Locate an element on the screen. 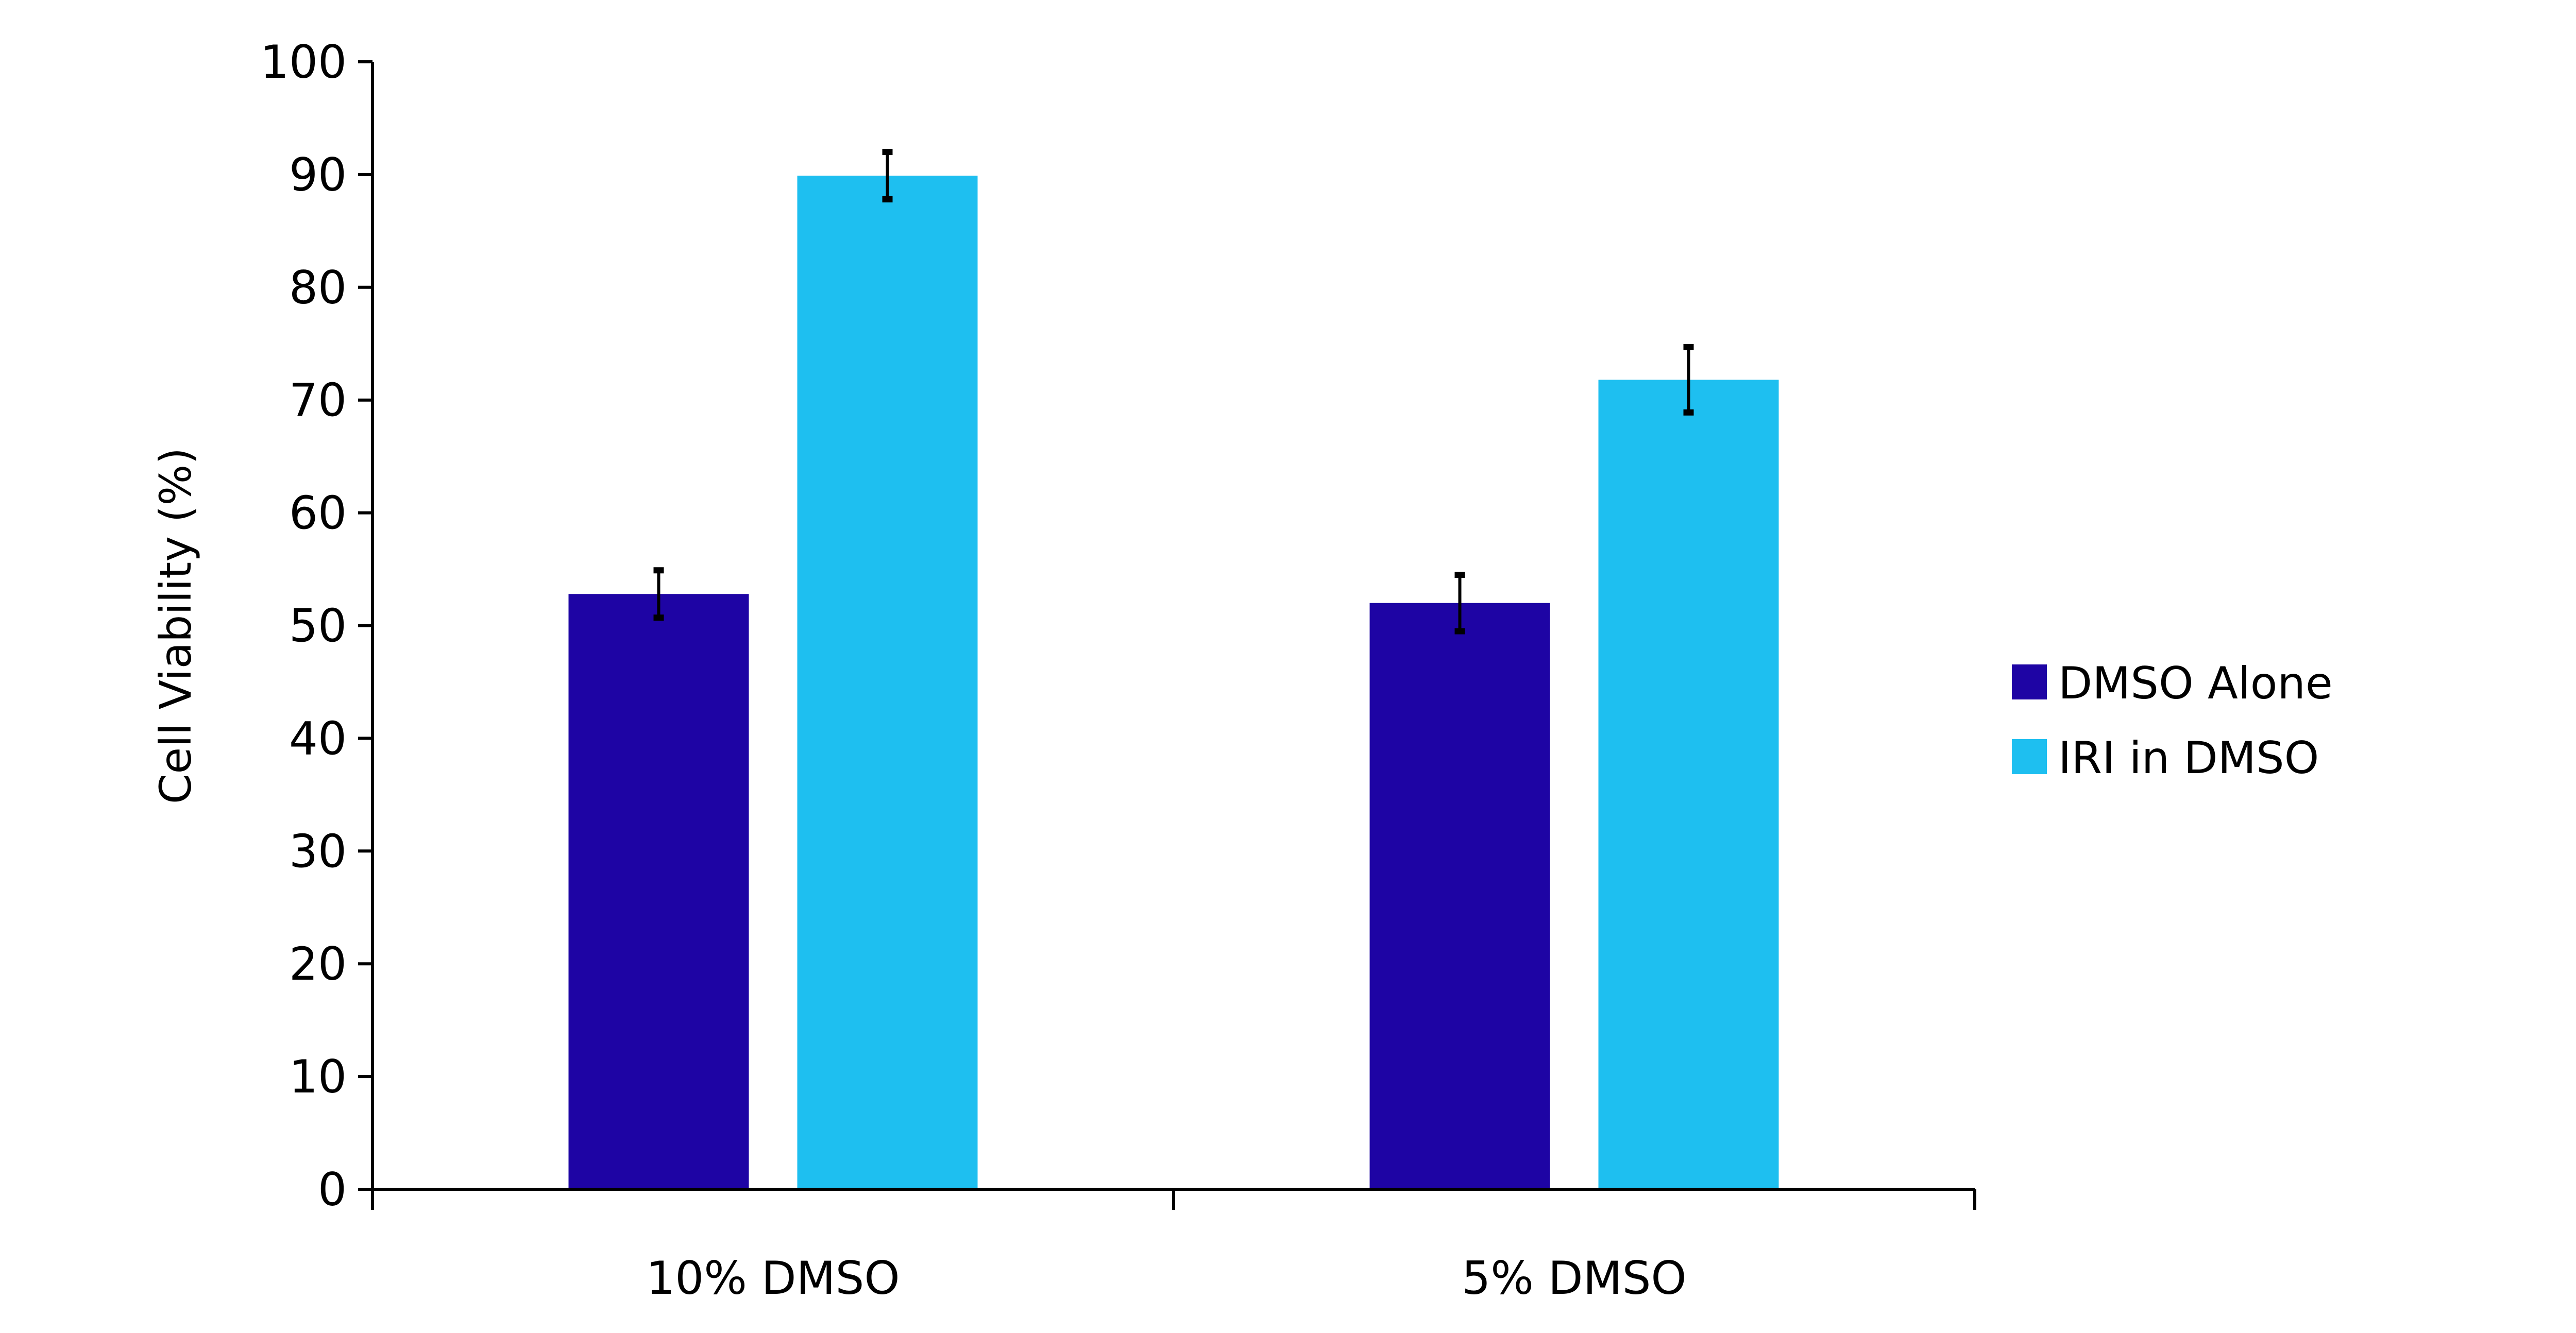  y-tick-label: 90 is located at coordinates (318, 174).